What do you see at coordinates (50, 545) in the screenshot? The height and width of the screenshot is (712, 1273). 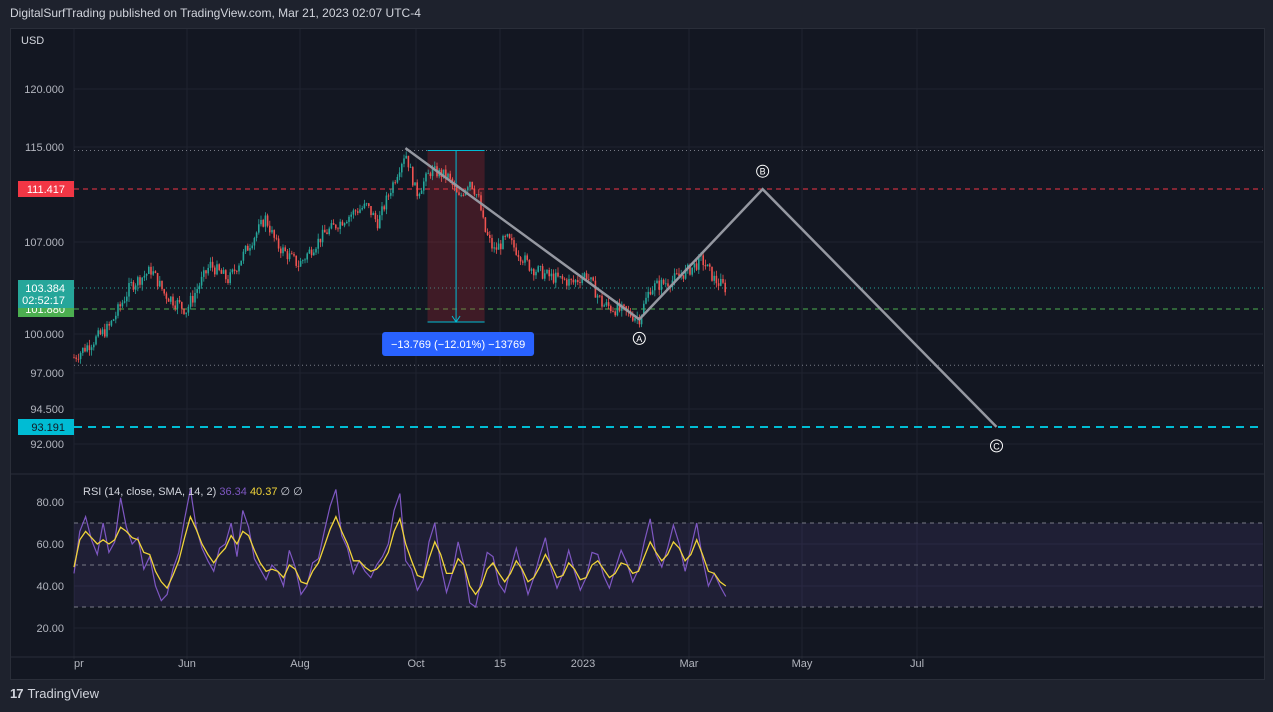 I see `rsi-y-tick-label: 60.00` at bounding box center [50, 545].